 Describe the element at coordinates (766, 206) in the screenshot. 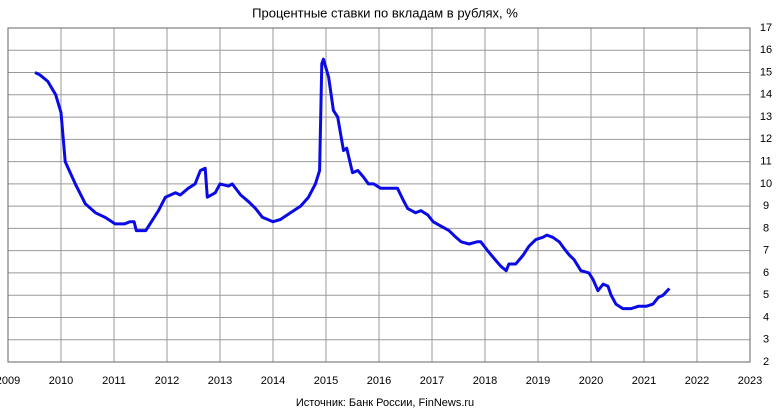

I see `y-tick-label: 9` at that location.